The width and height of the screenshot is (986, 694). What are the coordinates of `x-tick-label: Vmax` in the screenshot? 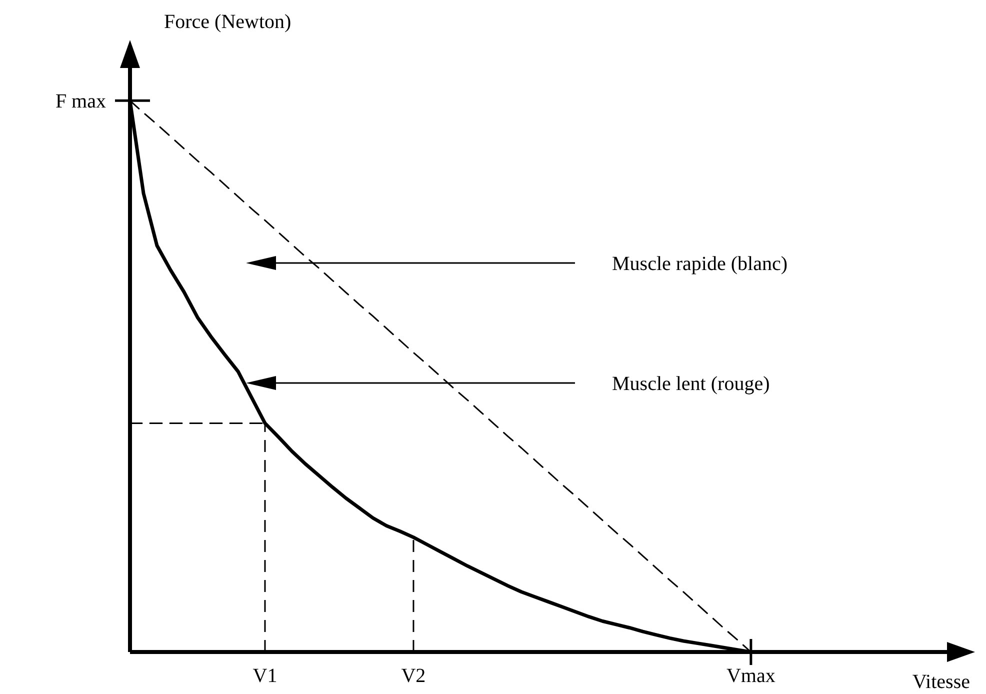 It's located at (751, 676).